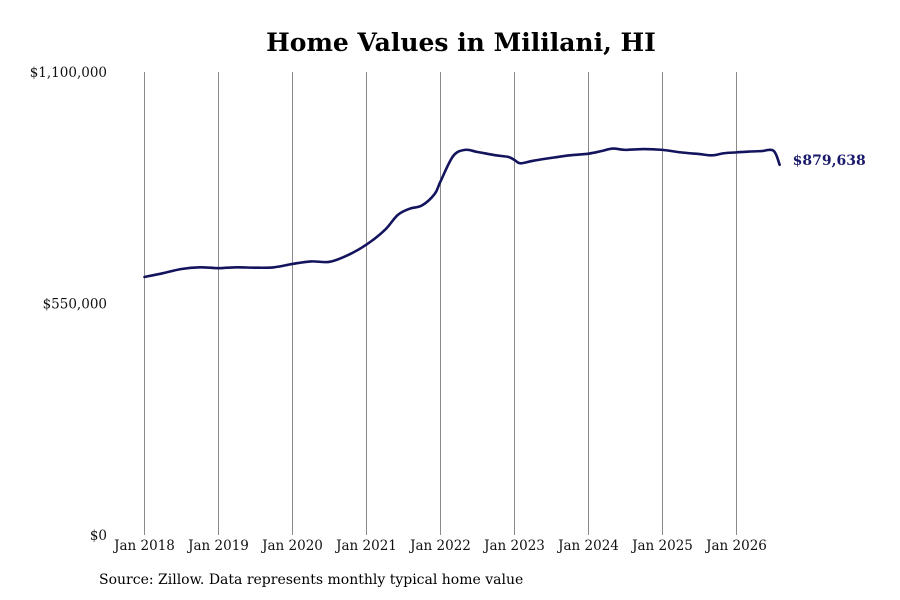  What do you see at coordinates (735, 546) in the screenshot?
I see `x-tick-label: Jan 2026` at bounding box center [735, 546].